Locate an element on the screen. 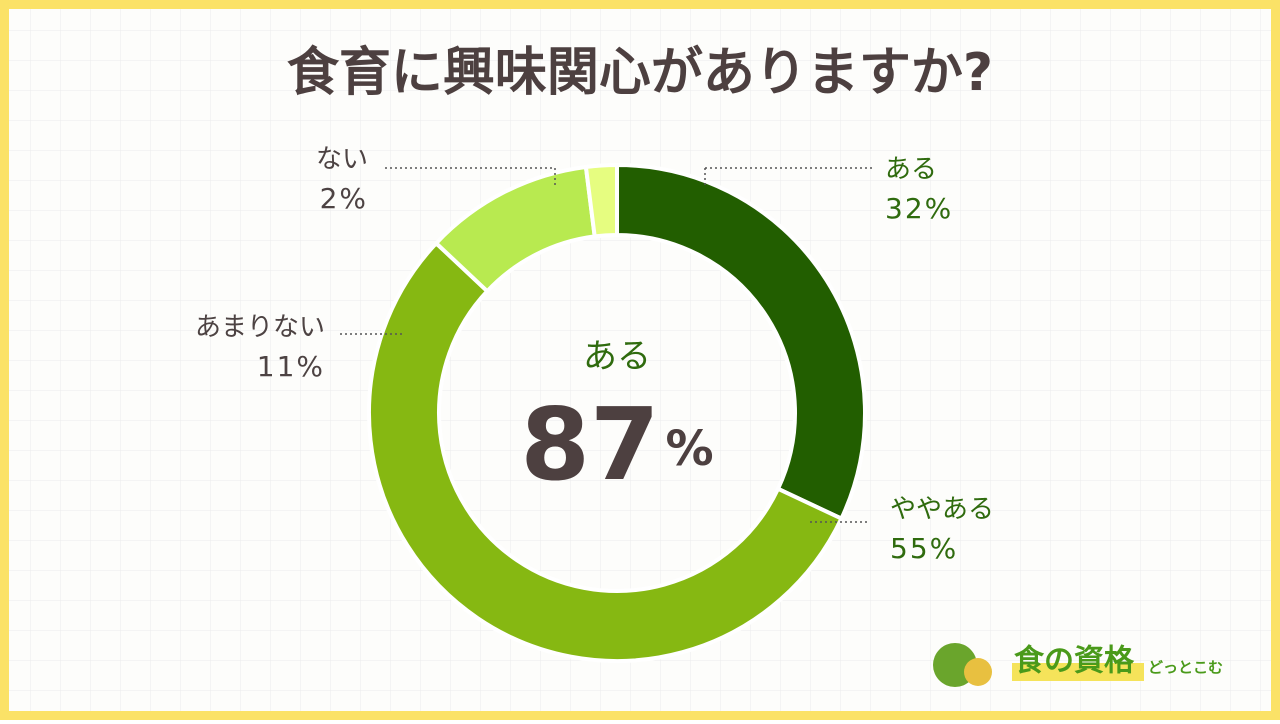 The height and width of the screenshot is (724, 1280). logo-highlight is located at coordinates (1078, 672).